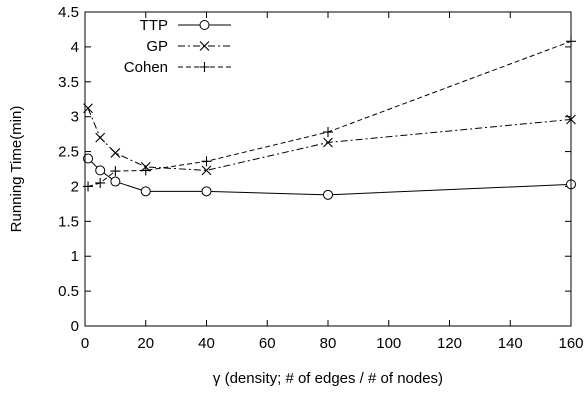  What do you see at coordinates (68, 221) in the screenshot?
I see `y-tick-label: 1.5` at bounding box center [68, 221].